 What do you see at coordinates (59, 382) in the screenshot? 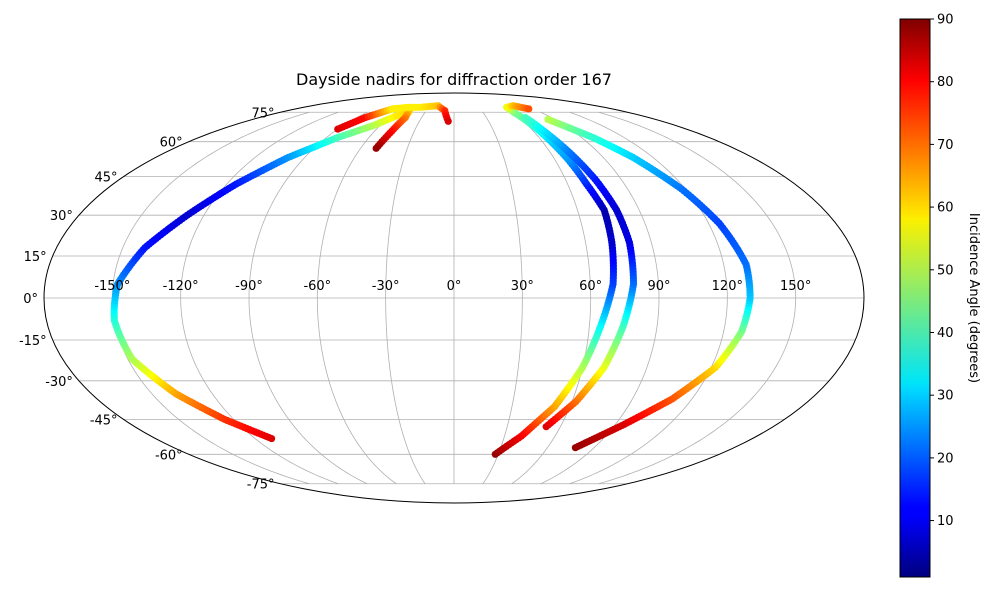
I see `y-tick-label: -30°` at bounding box center [59, 382].